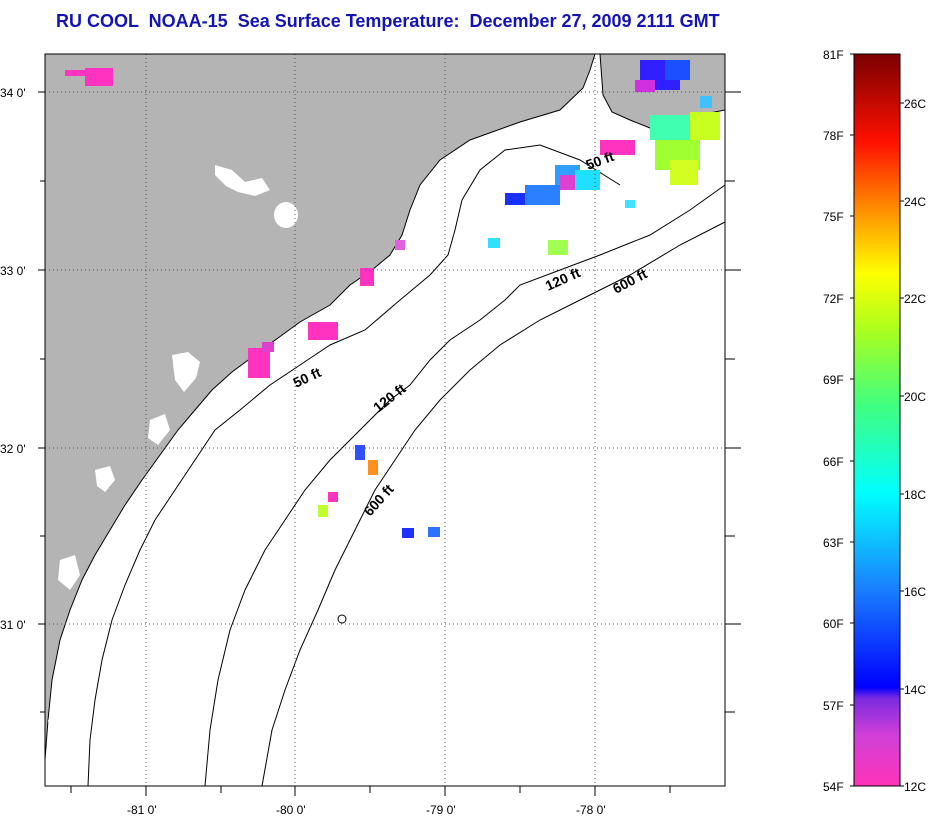 This screenshot has height=817, width=936. I want to click on f-label-66: 66F, so click(833, 462).